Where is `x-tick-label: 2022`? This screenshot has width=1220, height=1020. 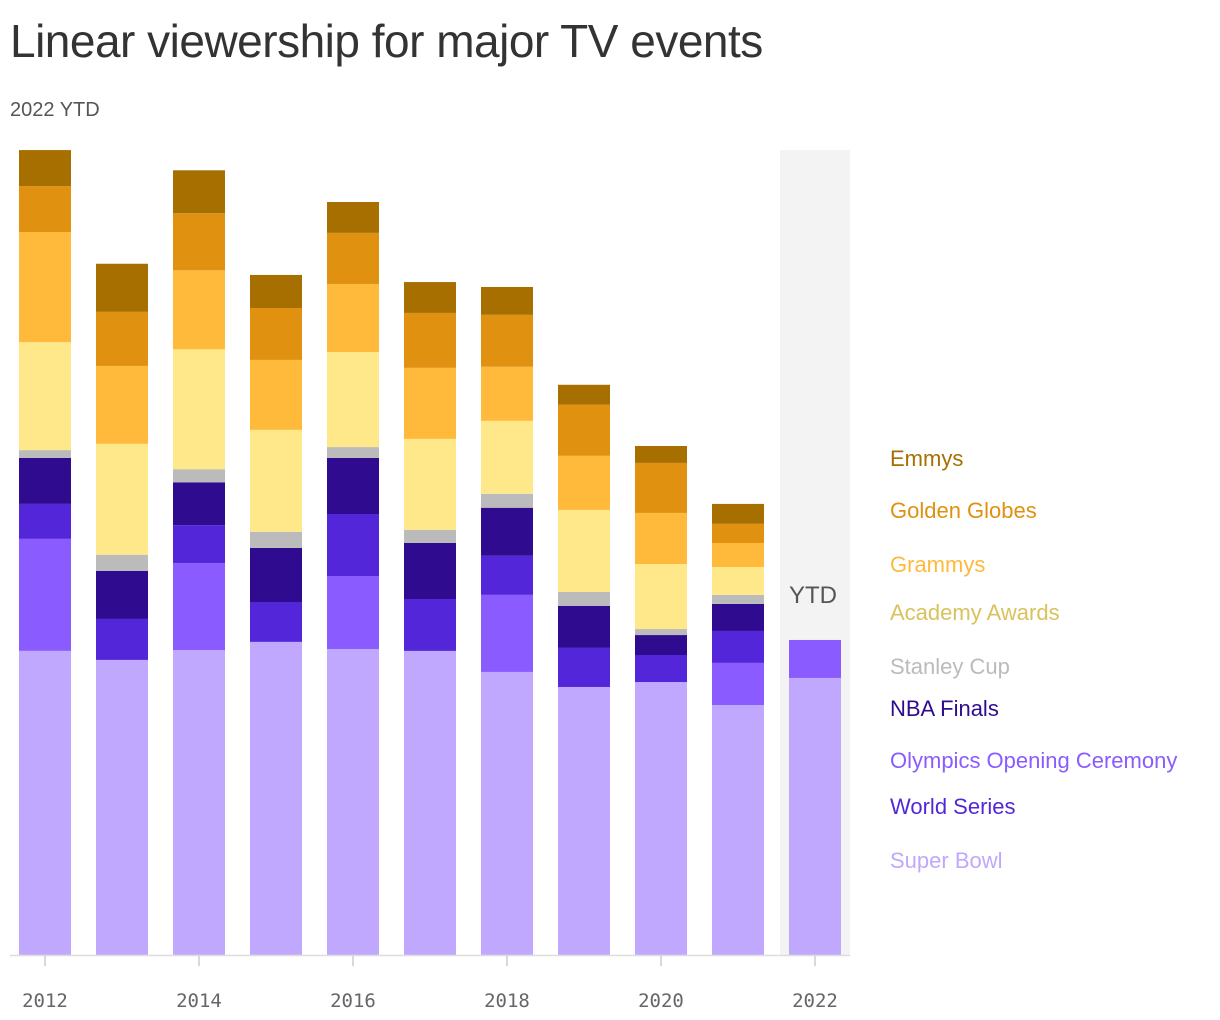 x-tick-label: 2022 is located at coordinates (815, 1001).